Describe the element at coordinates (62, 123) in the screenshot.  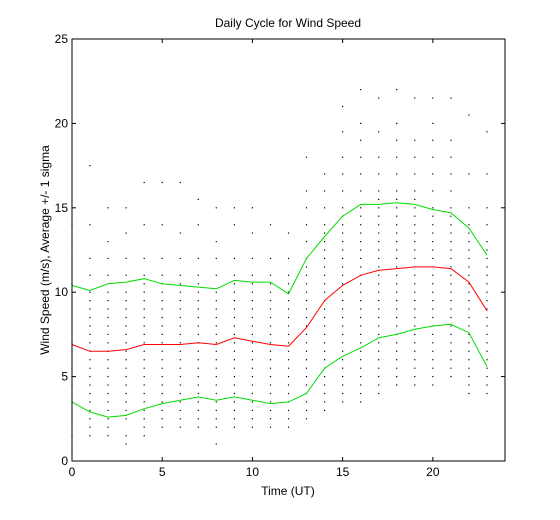
I see `y-tick-label: 20` at that location.